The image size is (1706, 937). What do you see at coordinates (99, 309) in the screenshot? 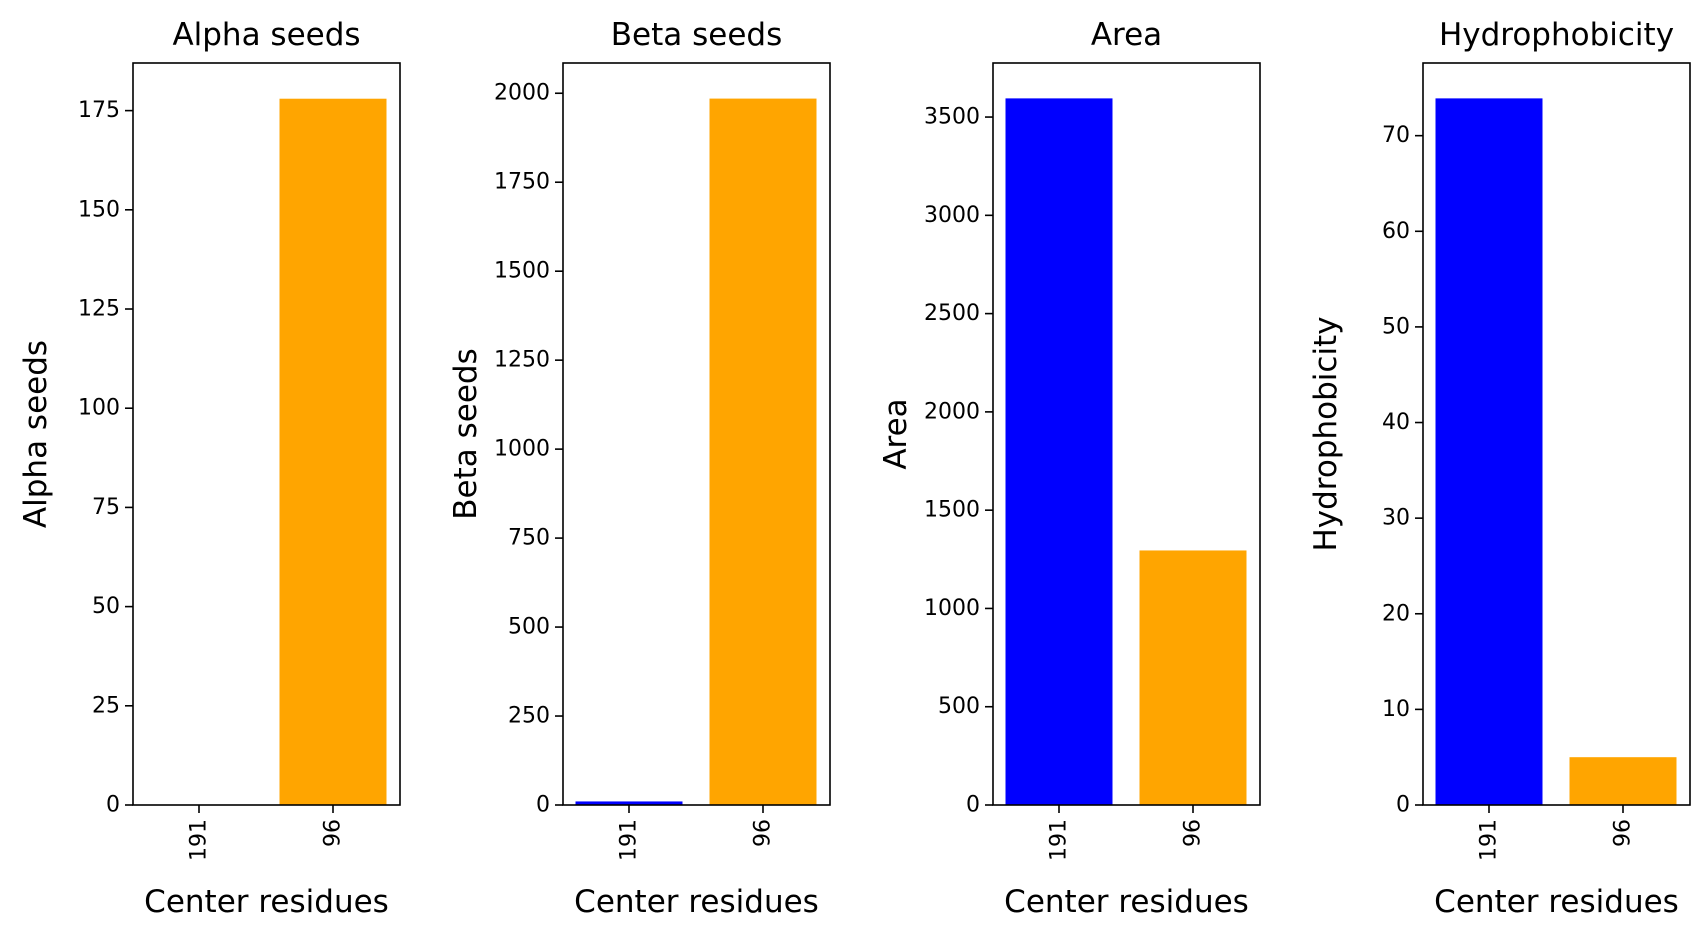
I see `y-tick-label: 125` at bounding box center [99, 309].